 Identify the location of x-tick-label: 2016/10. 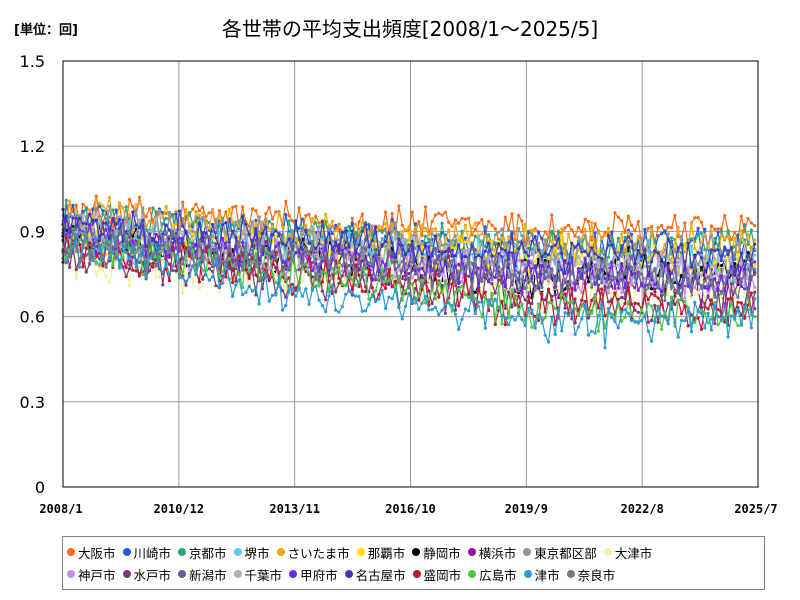
(410, 509).